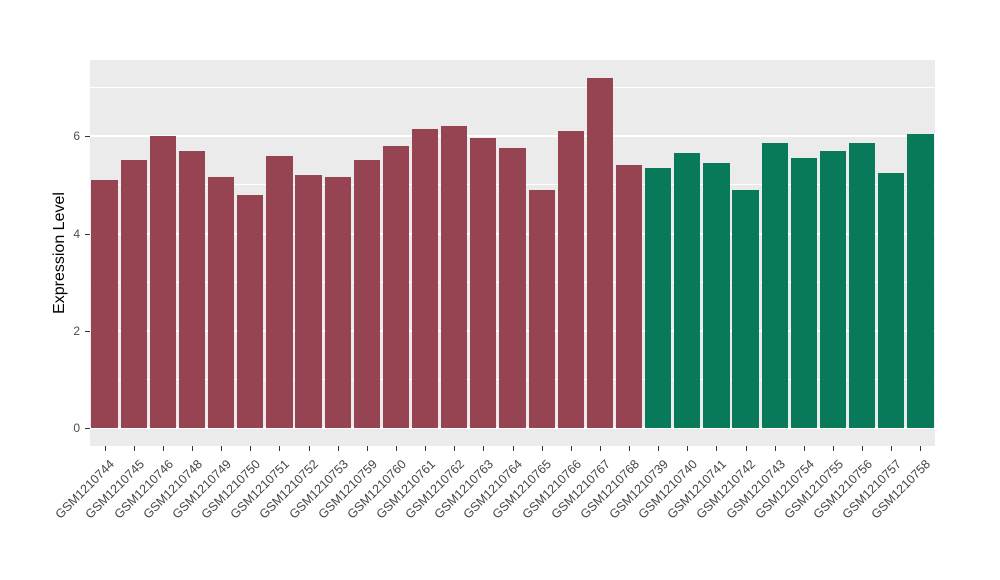 The height and width of the screenshot is (580, 1000). I want to click on x-tick-mark-GSM1210763, so click(484, 448).